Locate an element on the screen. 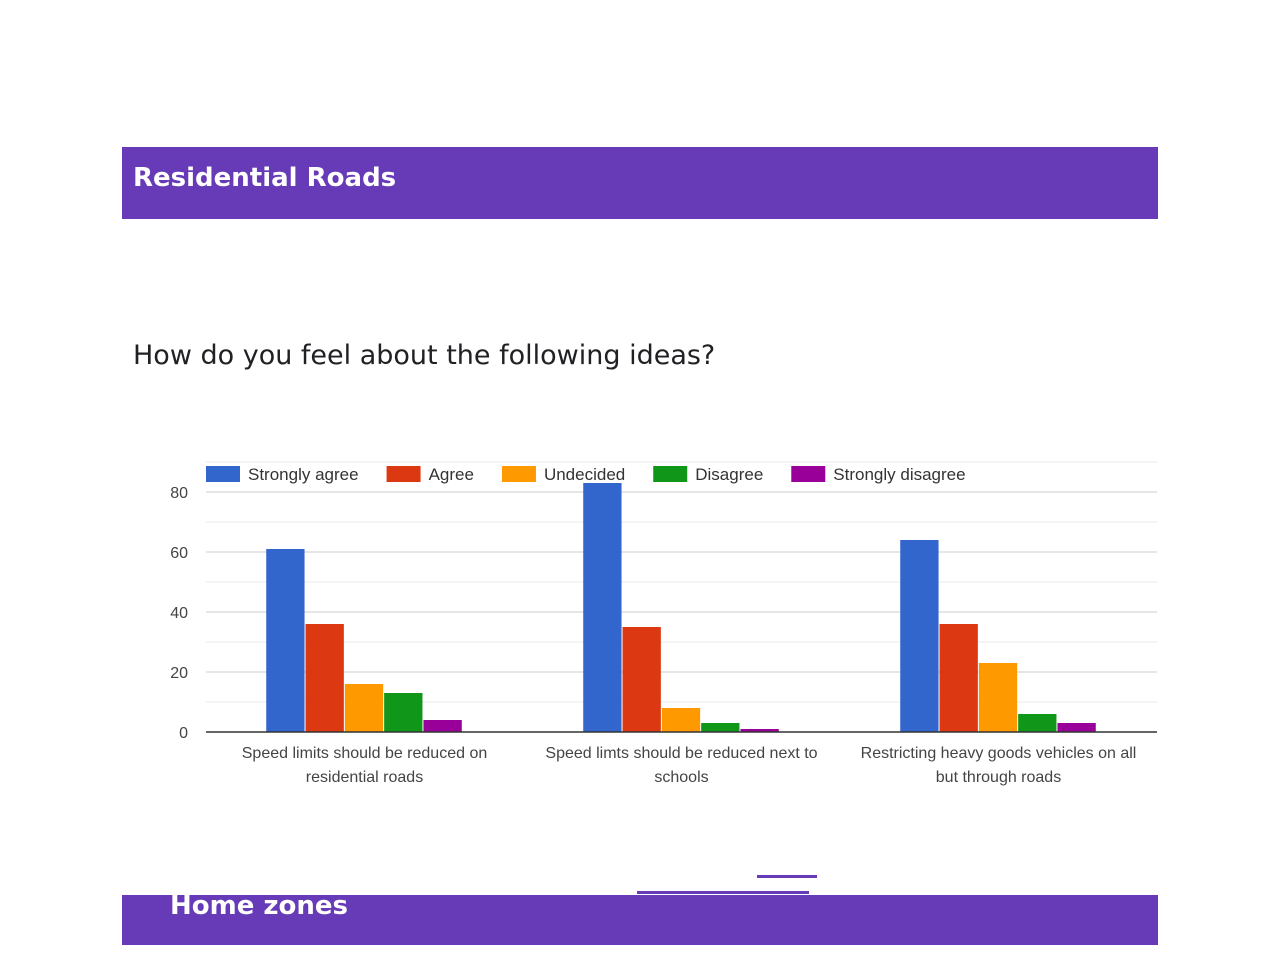 This screenshot has width=1280, height=960. y-tick-label: 60 is located at coordinates (179, 553).